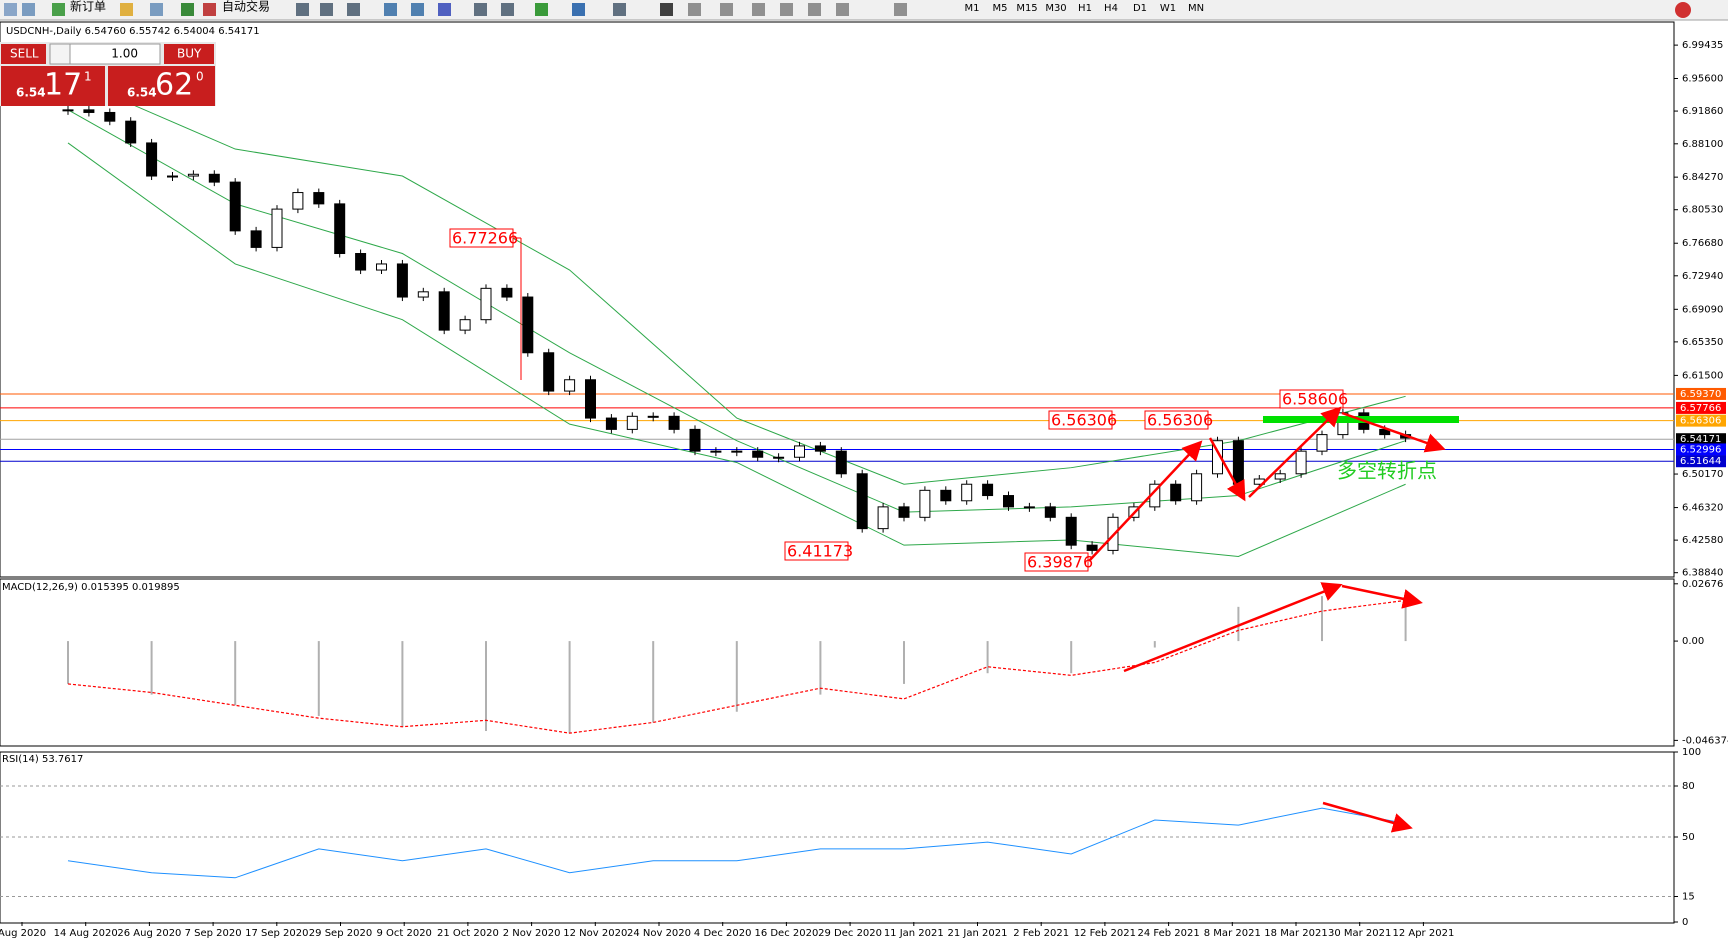  I want to click on sell-button, so click(23, 54).